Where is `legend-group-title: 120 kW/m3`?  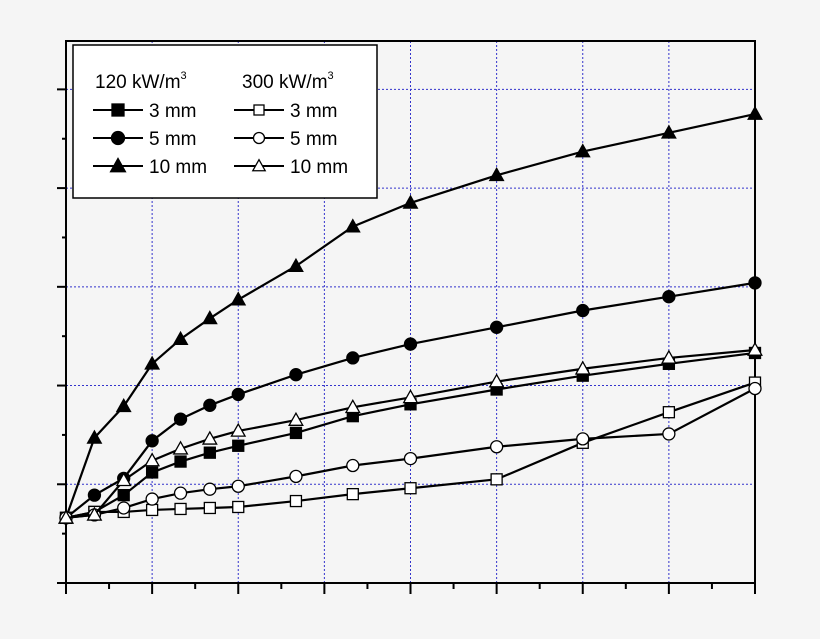
legend-group-title: 120 kW/m3 is located at coordinates (141, 81).